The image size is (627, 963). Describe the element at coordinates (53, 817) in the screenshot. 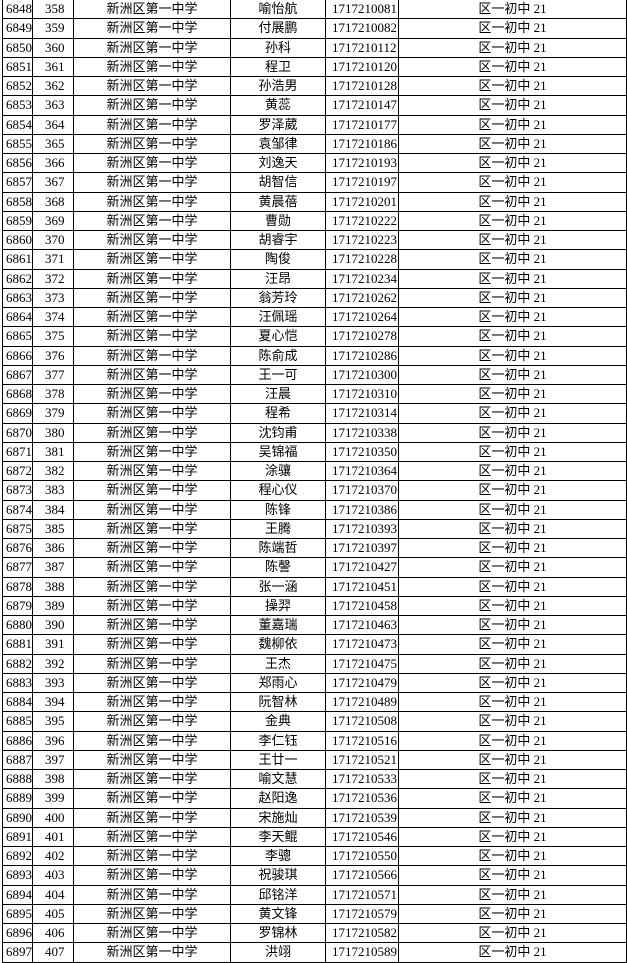

I see `seq-number: 400` at that location.